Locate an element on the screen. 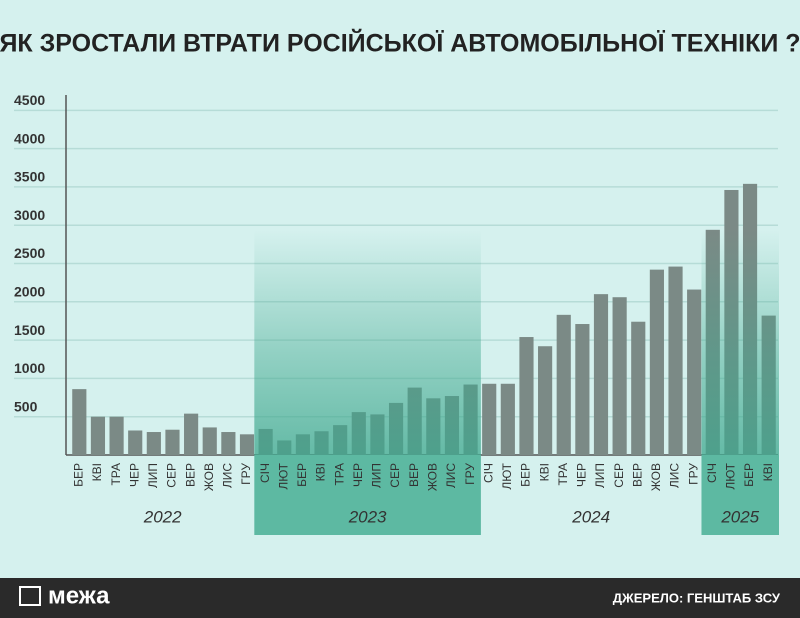 Image resolution: width=800 pixels, height=618 pixels. y-tick-label: 500 is located at coordinates (26, 406).